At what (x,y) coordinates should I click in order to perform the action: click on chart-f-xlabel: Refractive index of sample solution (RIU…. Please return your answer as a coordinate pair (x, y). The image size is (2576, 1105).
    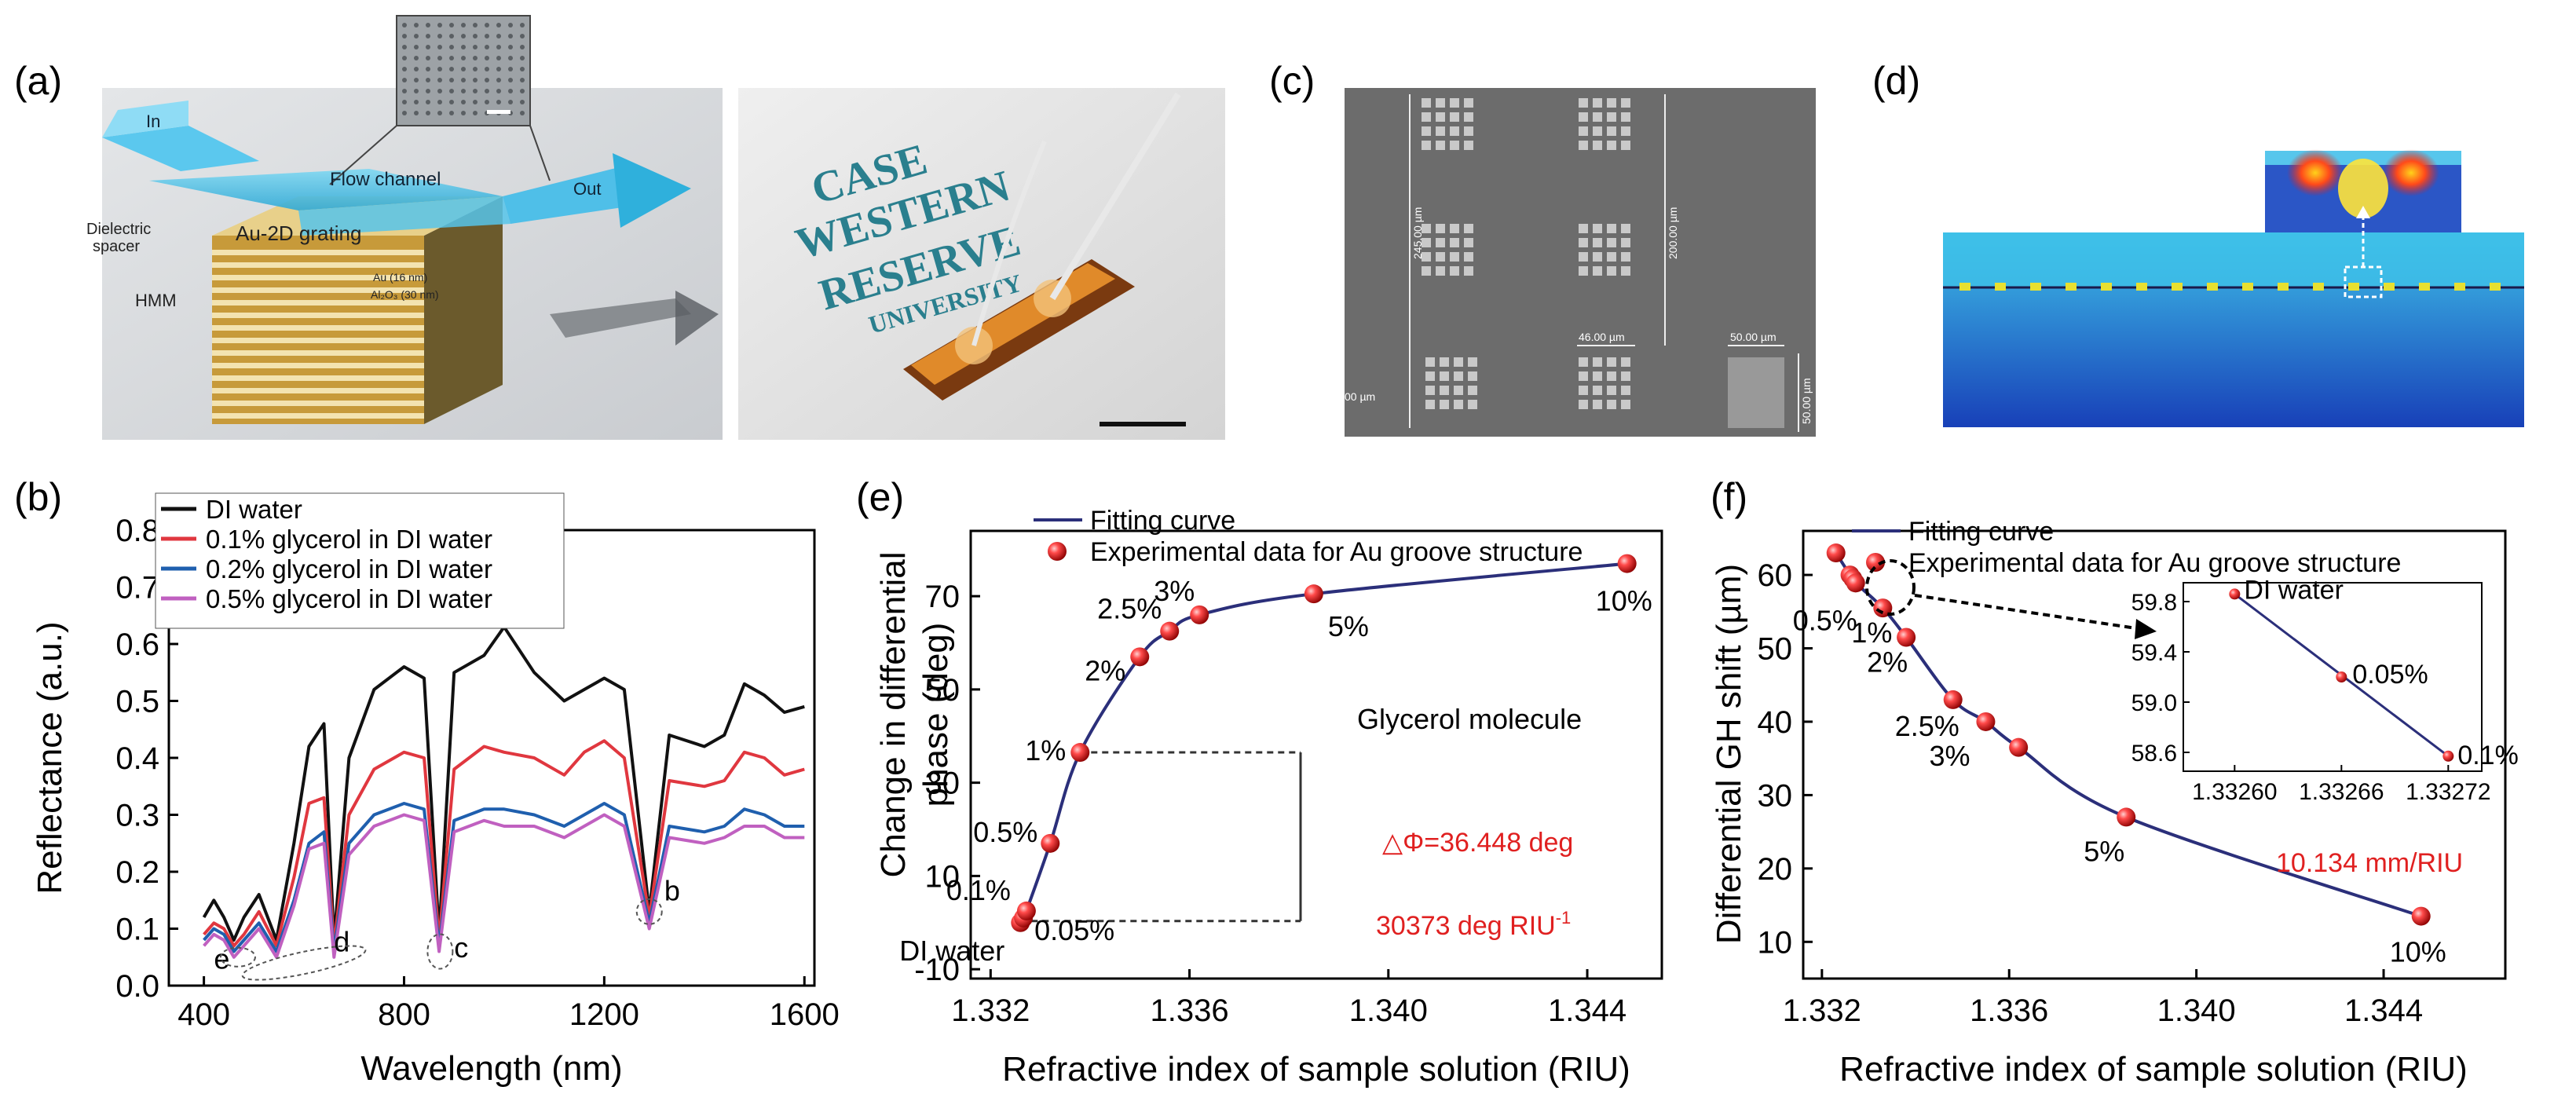
    Looking at the image, I should click on (2153, 1069).